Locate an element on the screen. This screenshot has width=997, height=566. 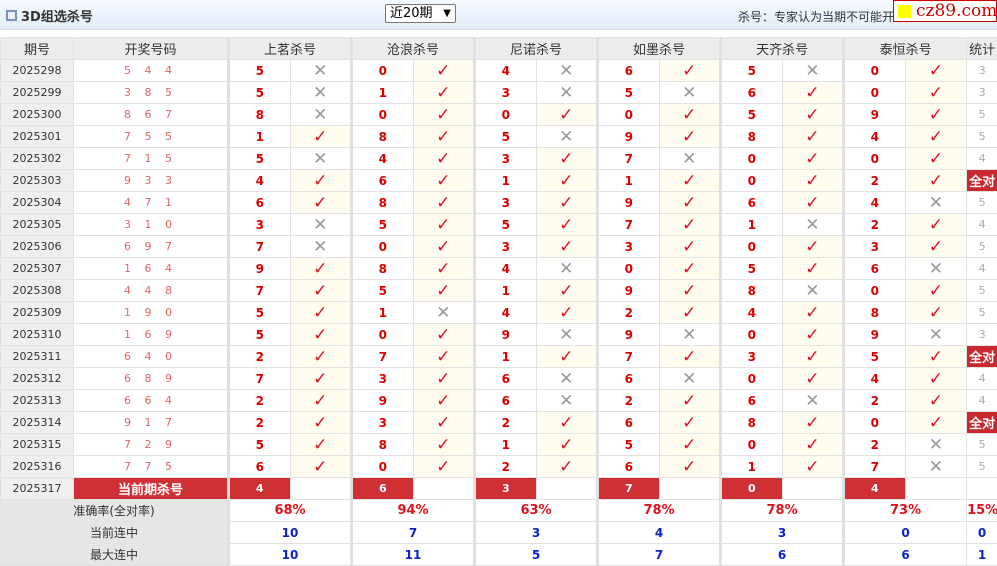
period-select-value: 近20期 is located at coordinates (411, 13).